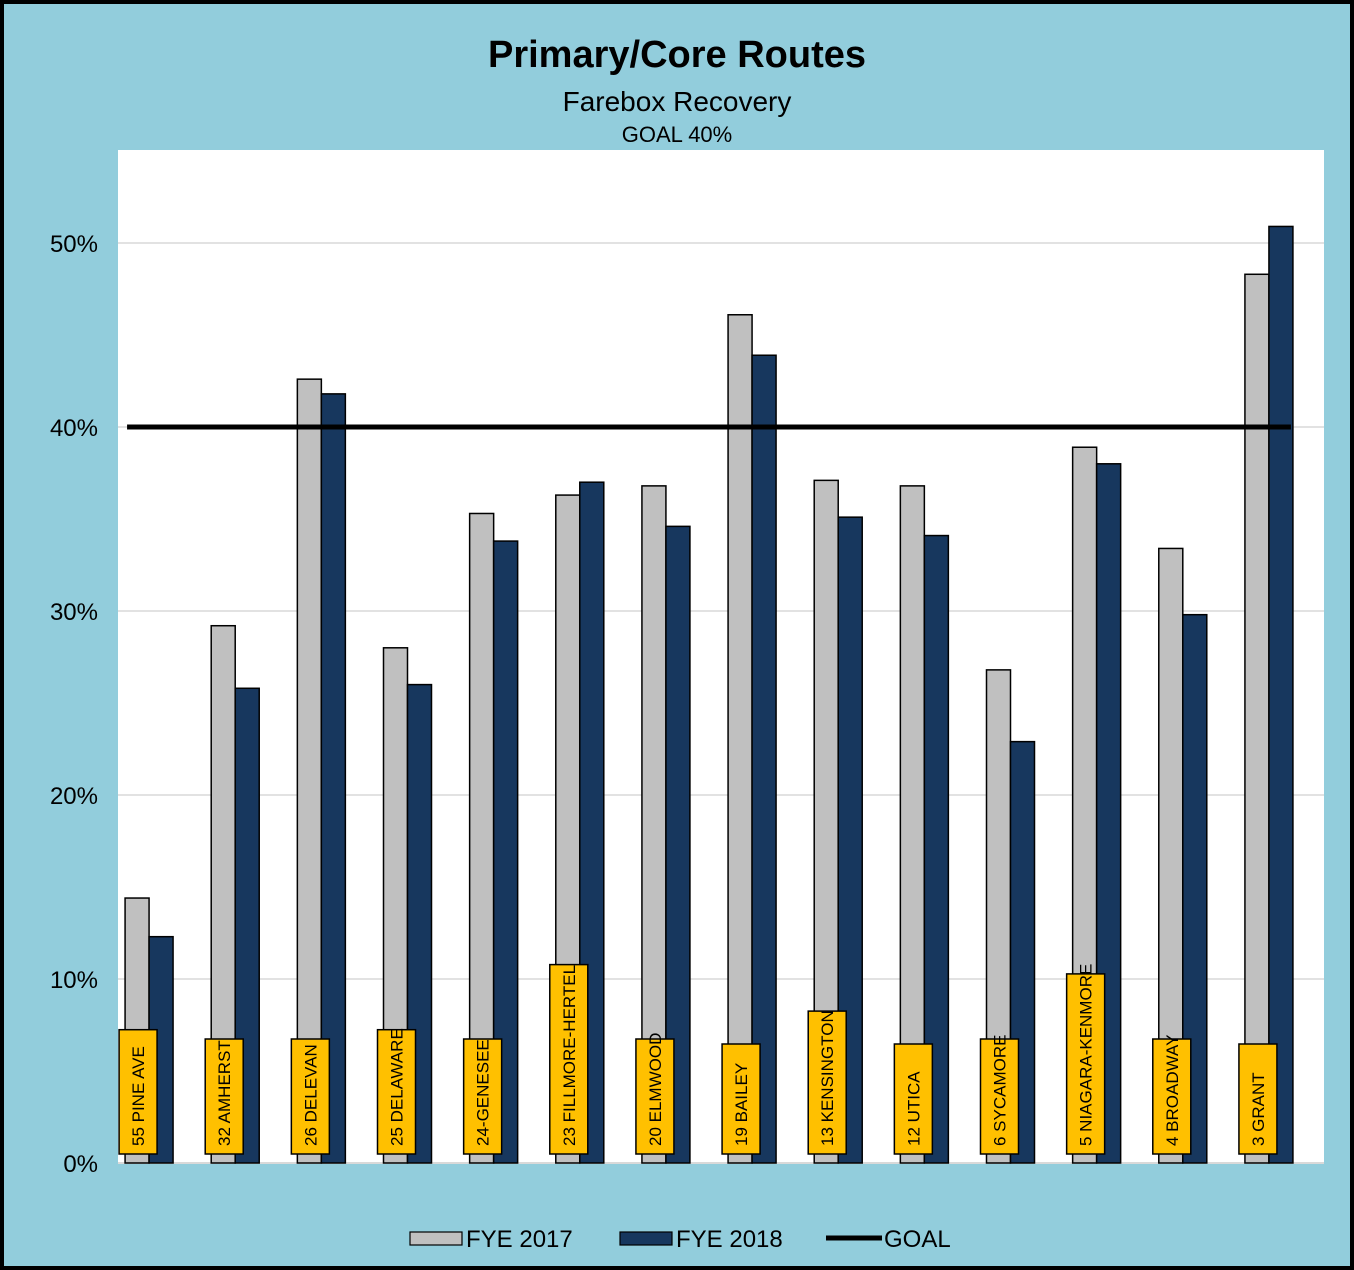 The image size is (1354, 1270). What do you see at coordinates (483, 1092) in the screenshot?
I see `category-label: 24-GENESEE` at bounding box center [483, 1092].